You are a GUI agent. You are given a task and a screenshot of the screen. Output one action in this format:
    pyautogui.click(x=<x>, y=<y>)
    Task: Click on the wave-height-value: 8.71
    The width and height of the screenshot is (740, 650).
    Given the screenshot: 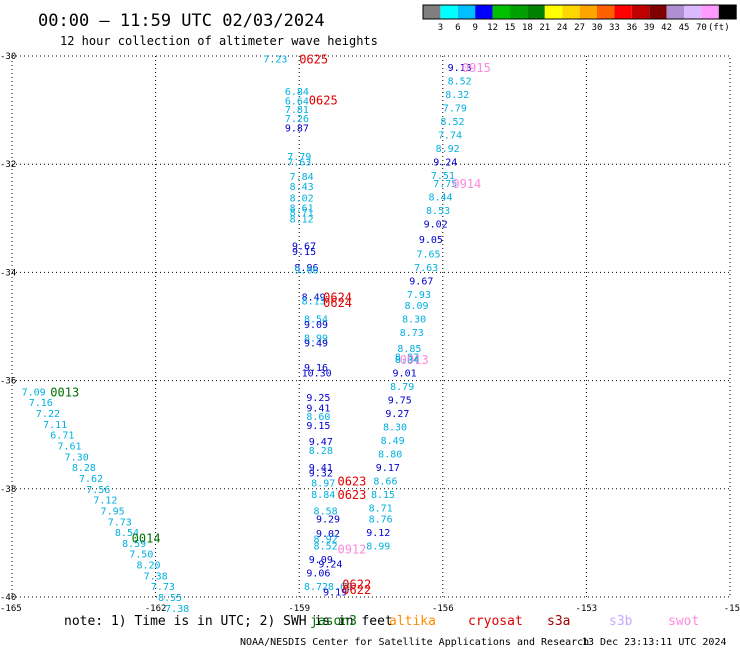 What is the action you would take?
    pyautogui.click(x=302, y=213)
    